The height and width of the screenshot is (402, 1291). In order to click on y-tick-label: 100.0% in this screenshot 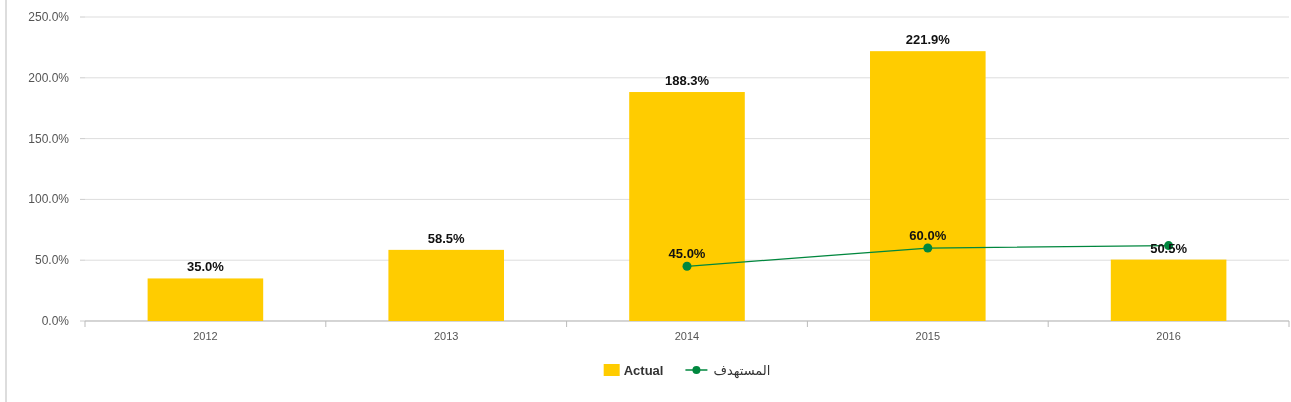, I will do `click(49, 199)`.